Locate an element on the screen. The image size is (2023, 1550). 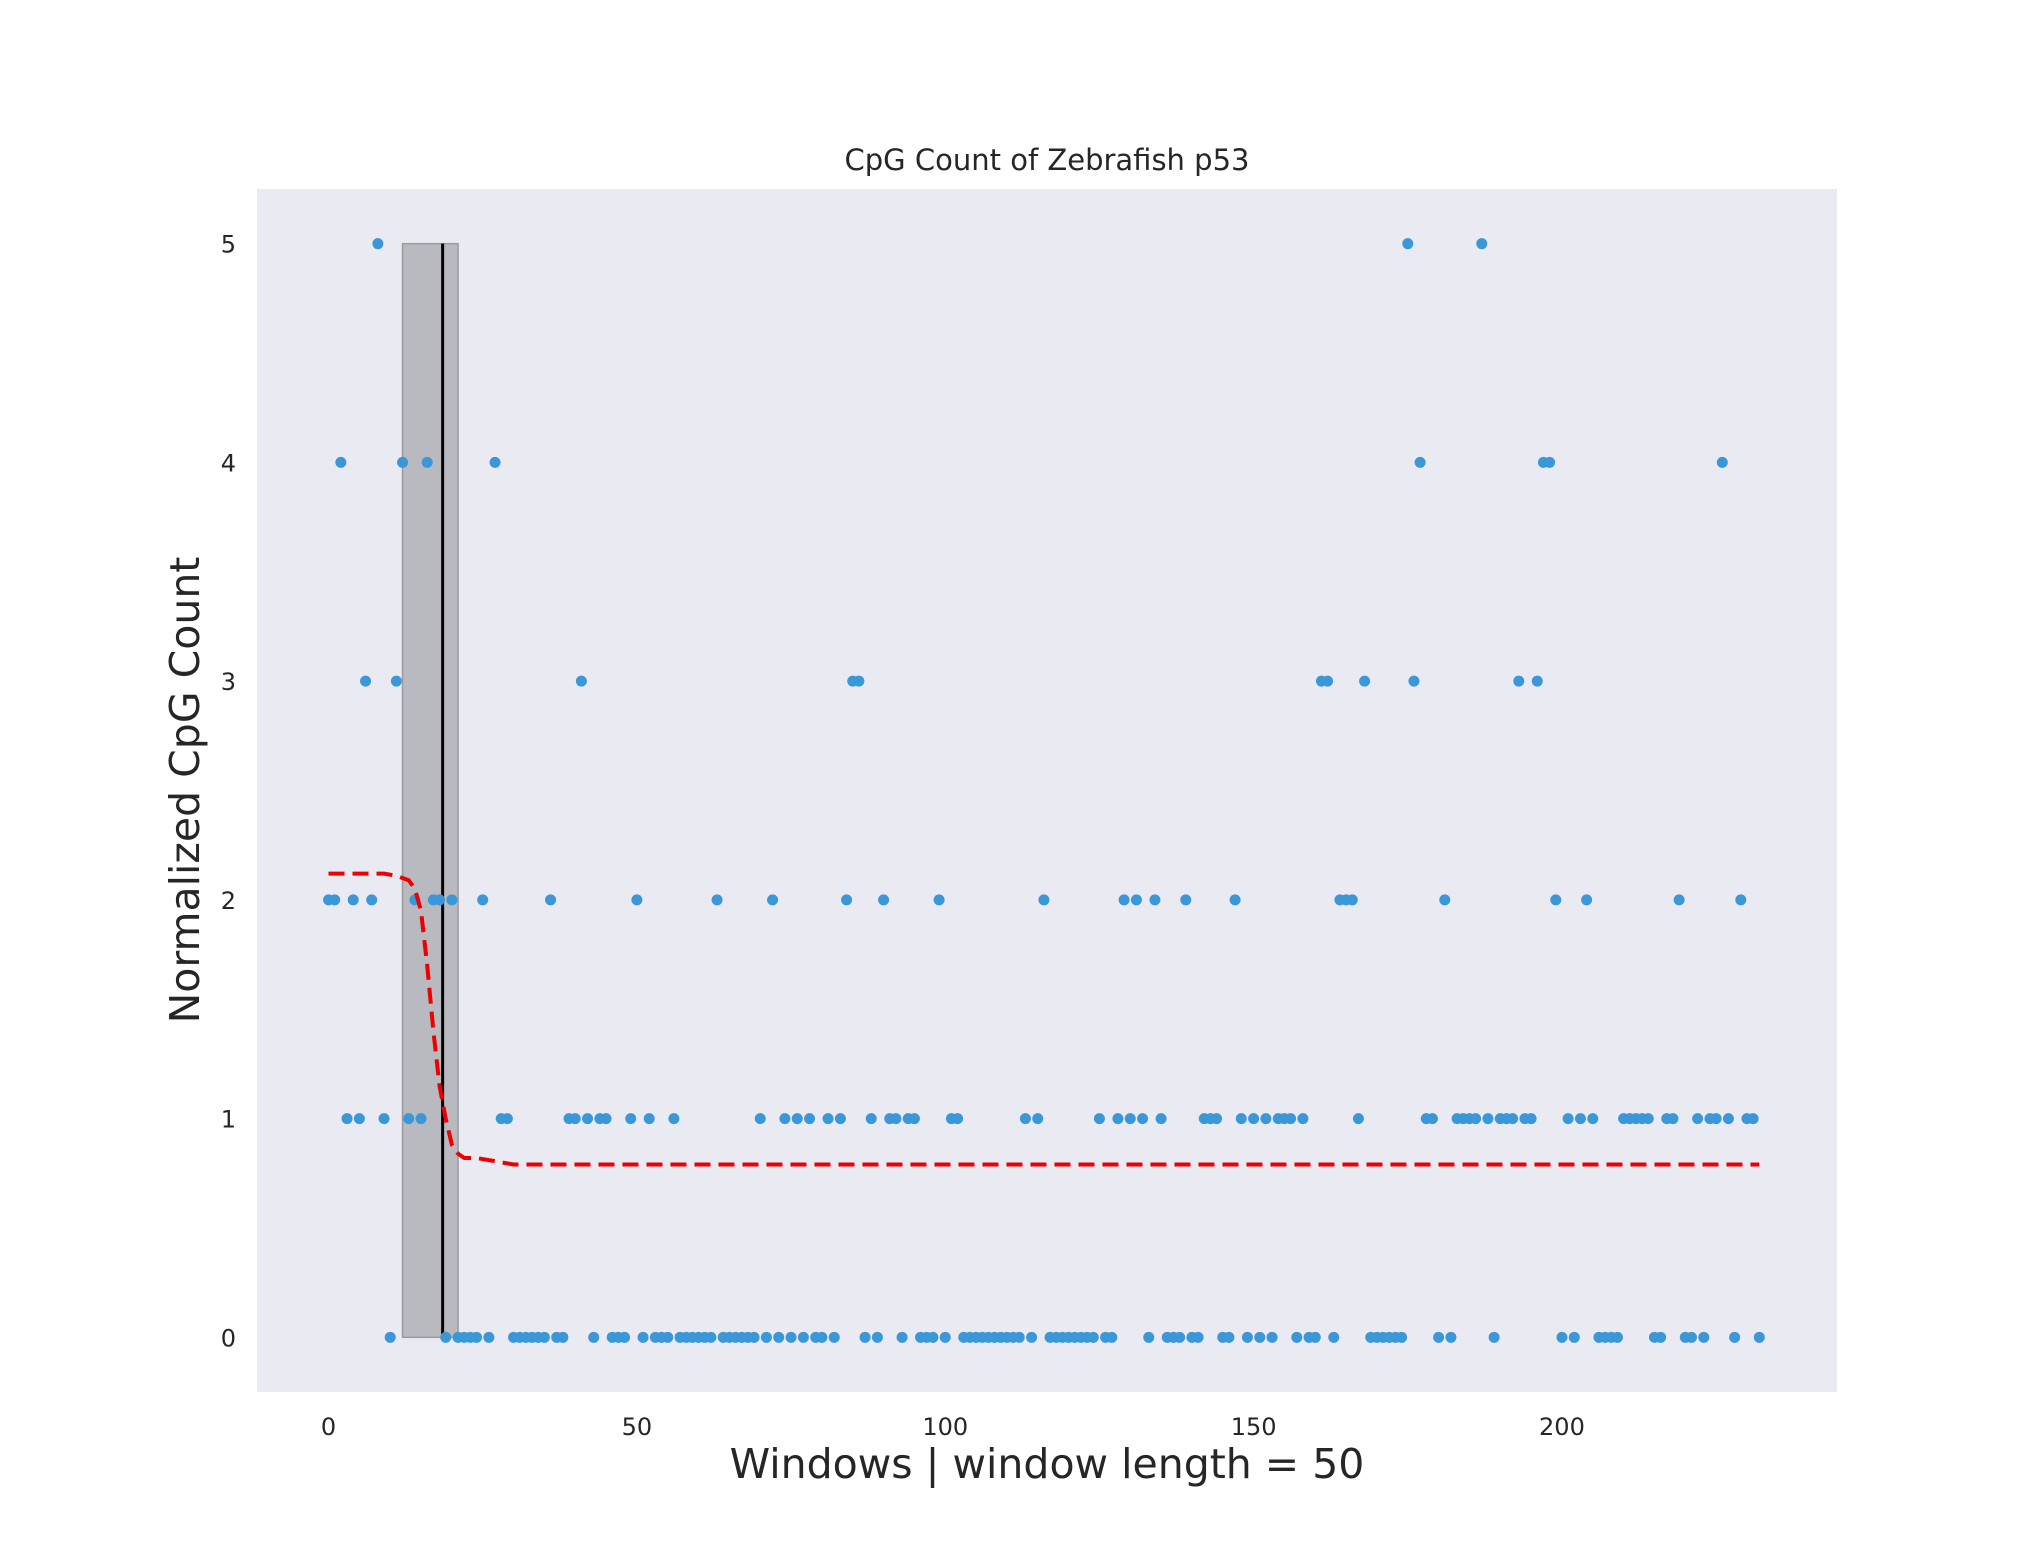
y-tick-label: 3 is located at coordinates (228, 682).